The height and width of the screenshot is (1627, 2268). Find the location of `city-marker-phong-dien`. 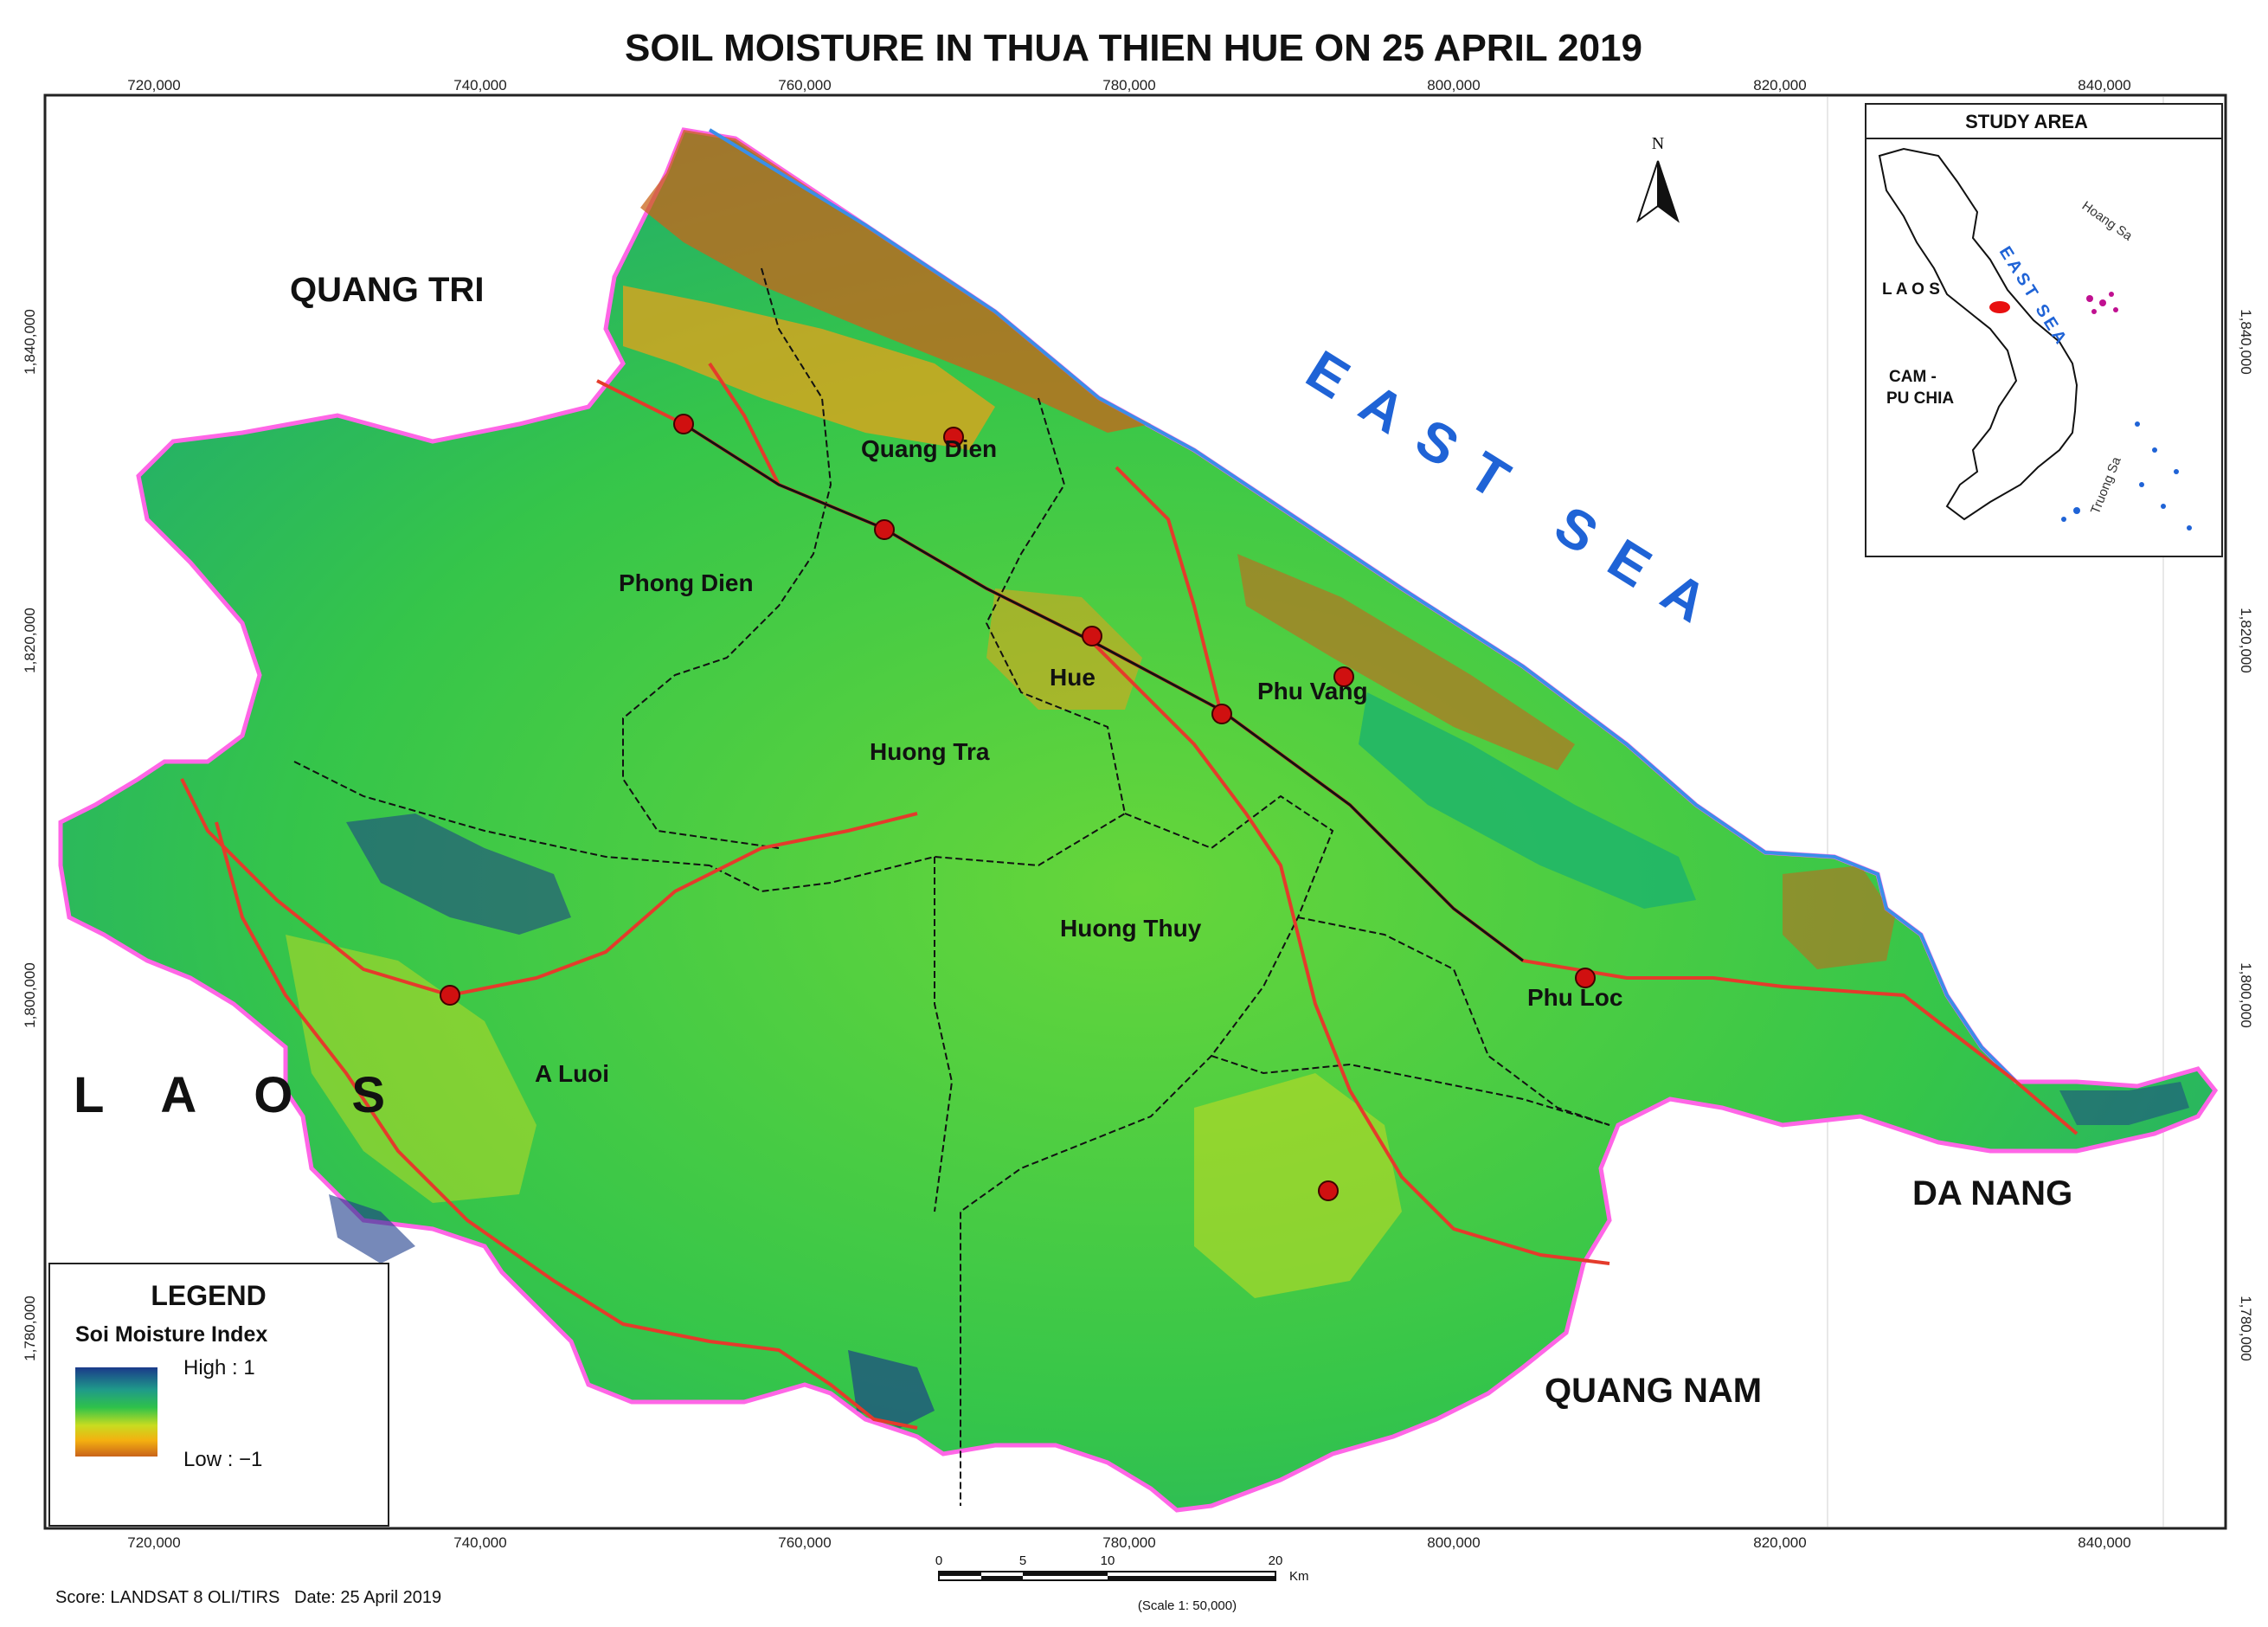

city-marker-phong-dien is located at coordinates (684, 424).